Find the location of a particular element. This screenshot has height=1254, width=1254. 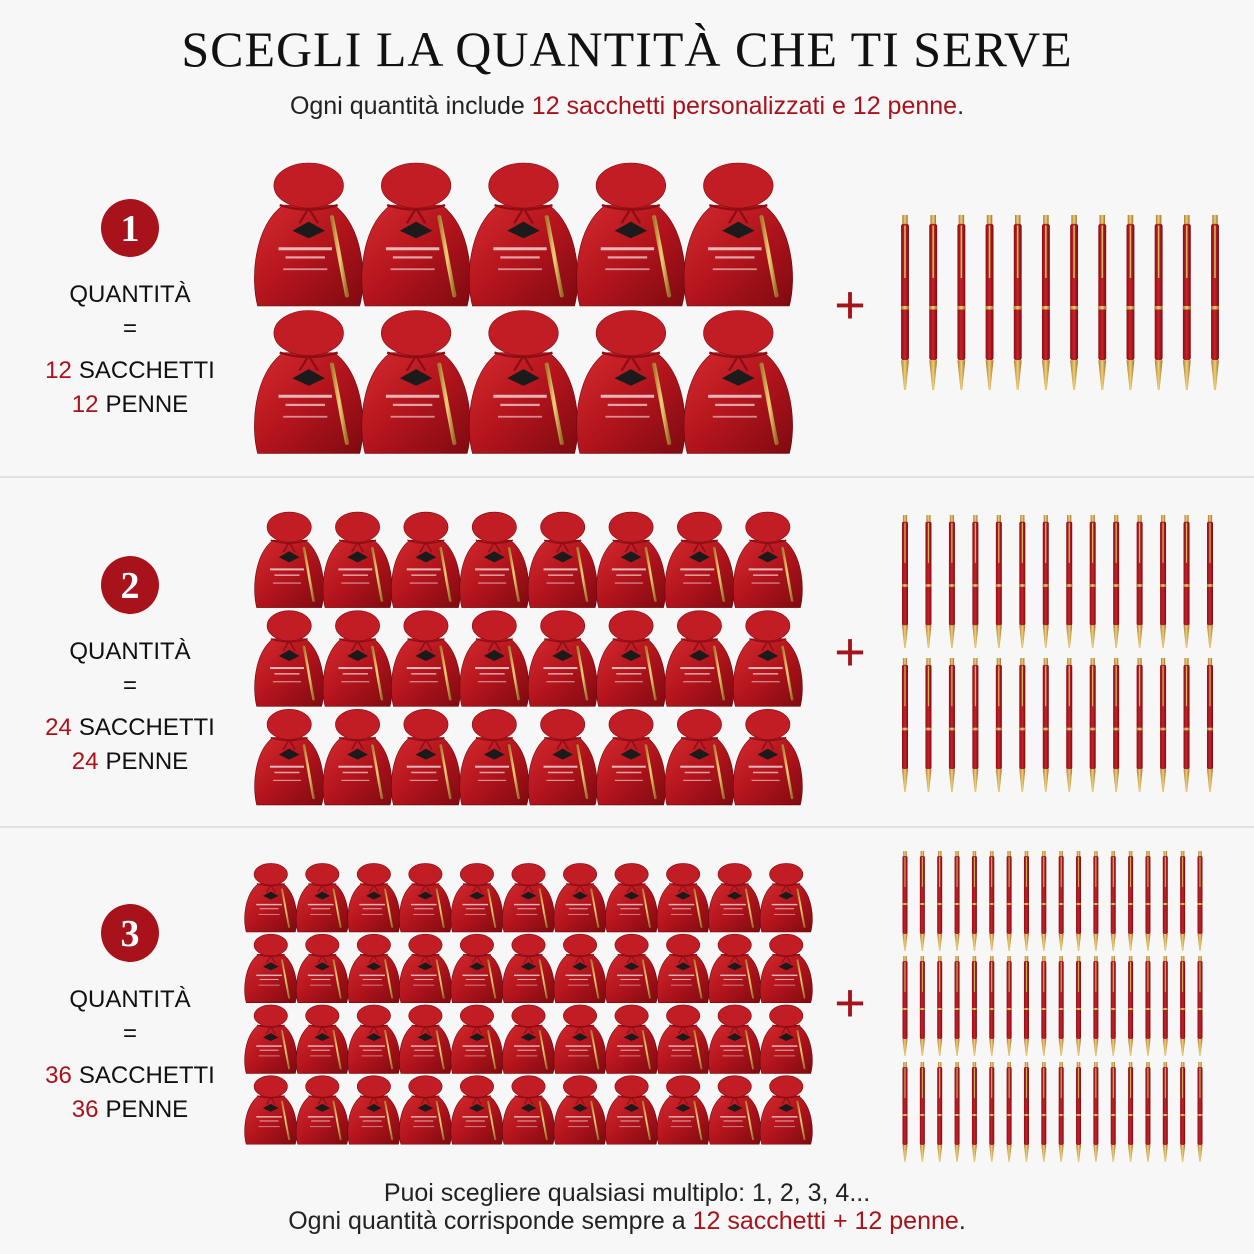

pens-unit: PENNE is located at coordinates (147, 404).